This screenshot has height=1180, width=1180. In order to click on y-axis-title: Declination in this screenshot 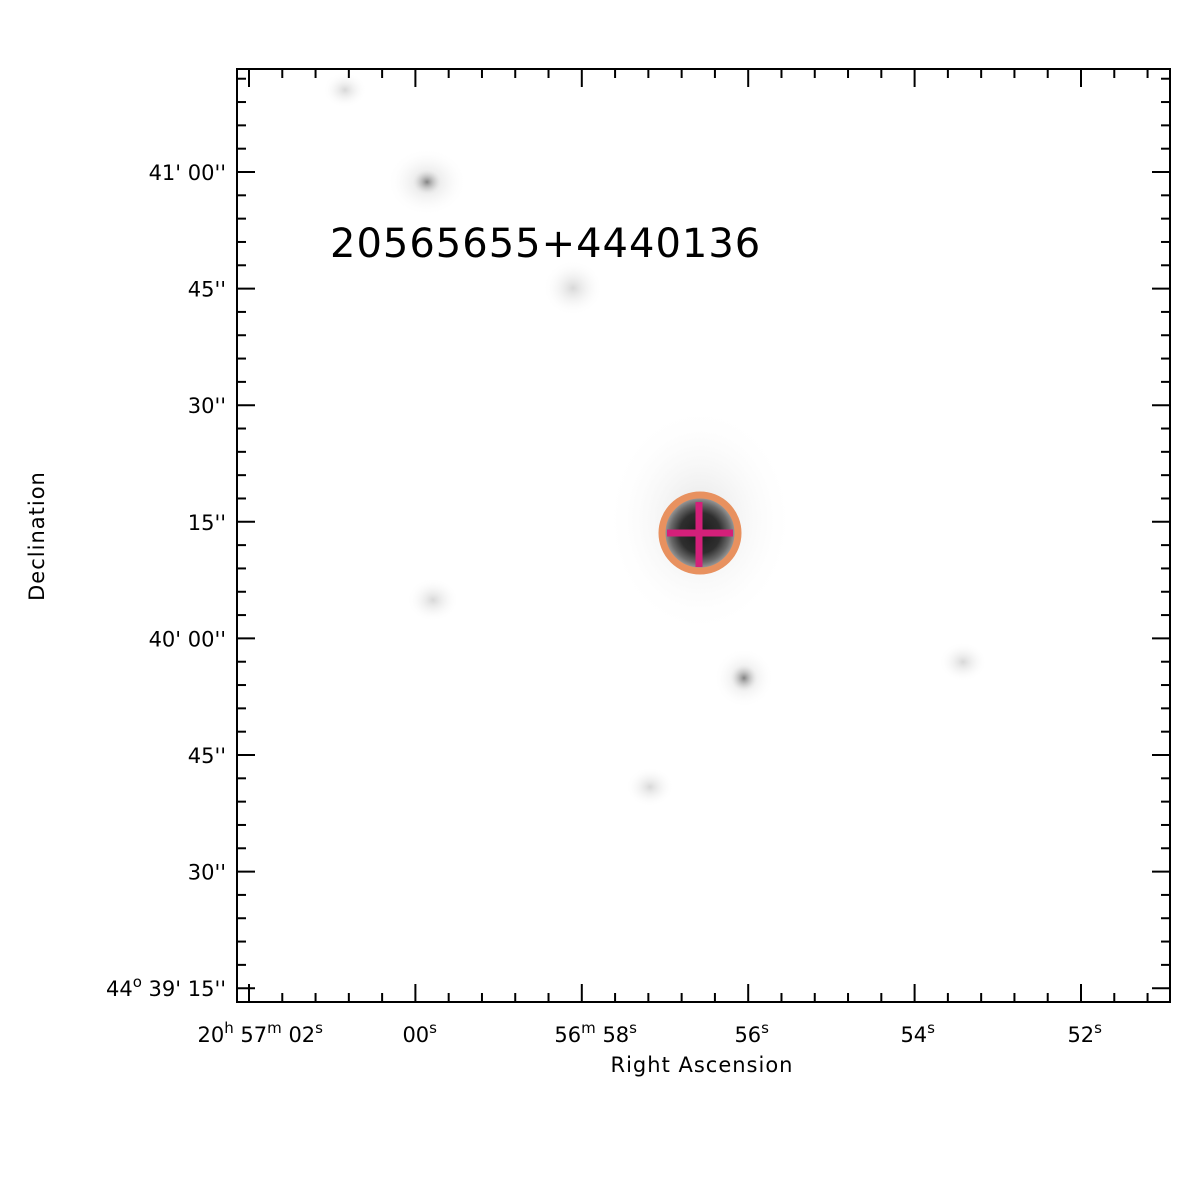, I will do `click(37, 536)`.